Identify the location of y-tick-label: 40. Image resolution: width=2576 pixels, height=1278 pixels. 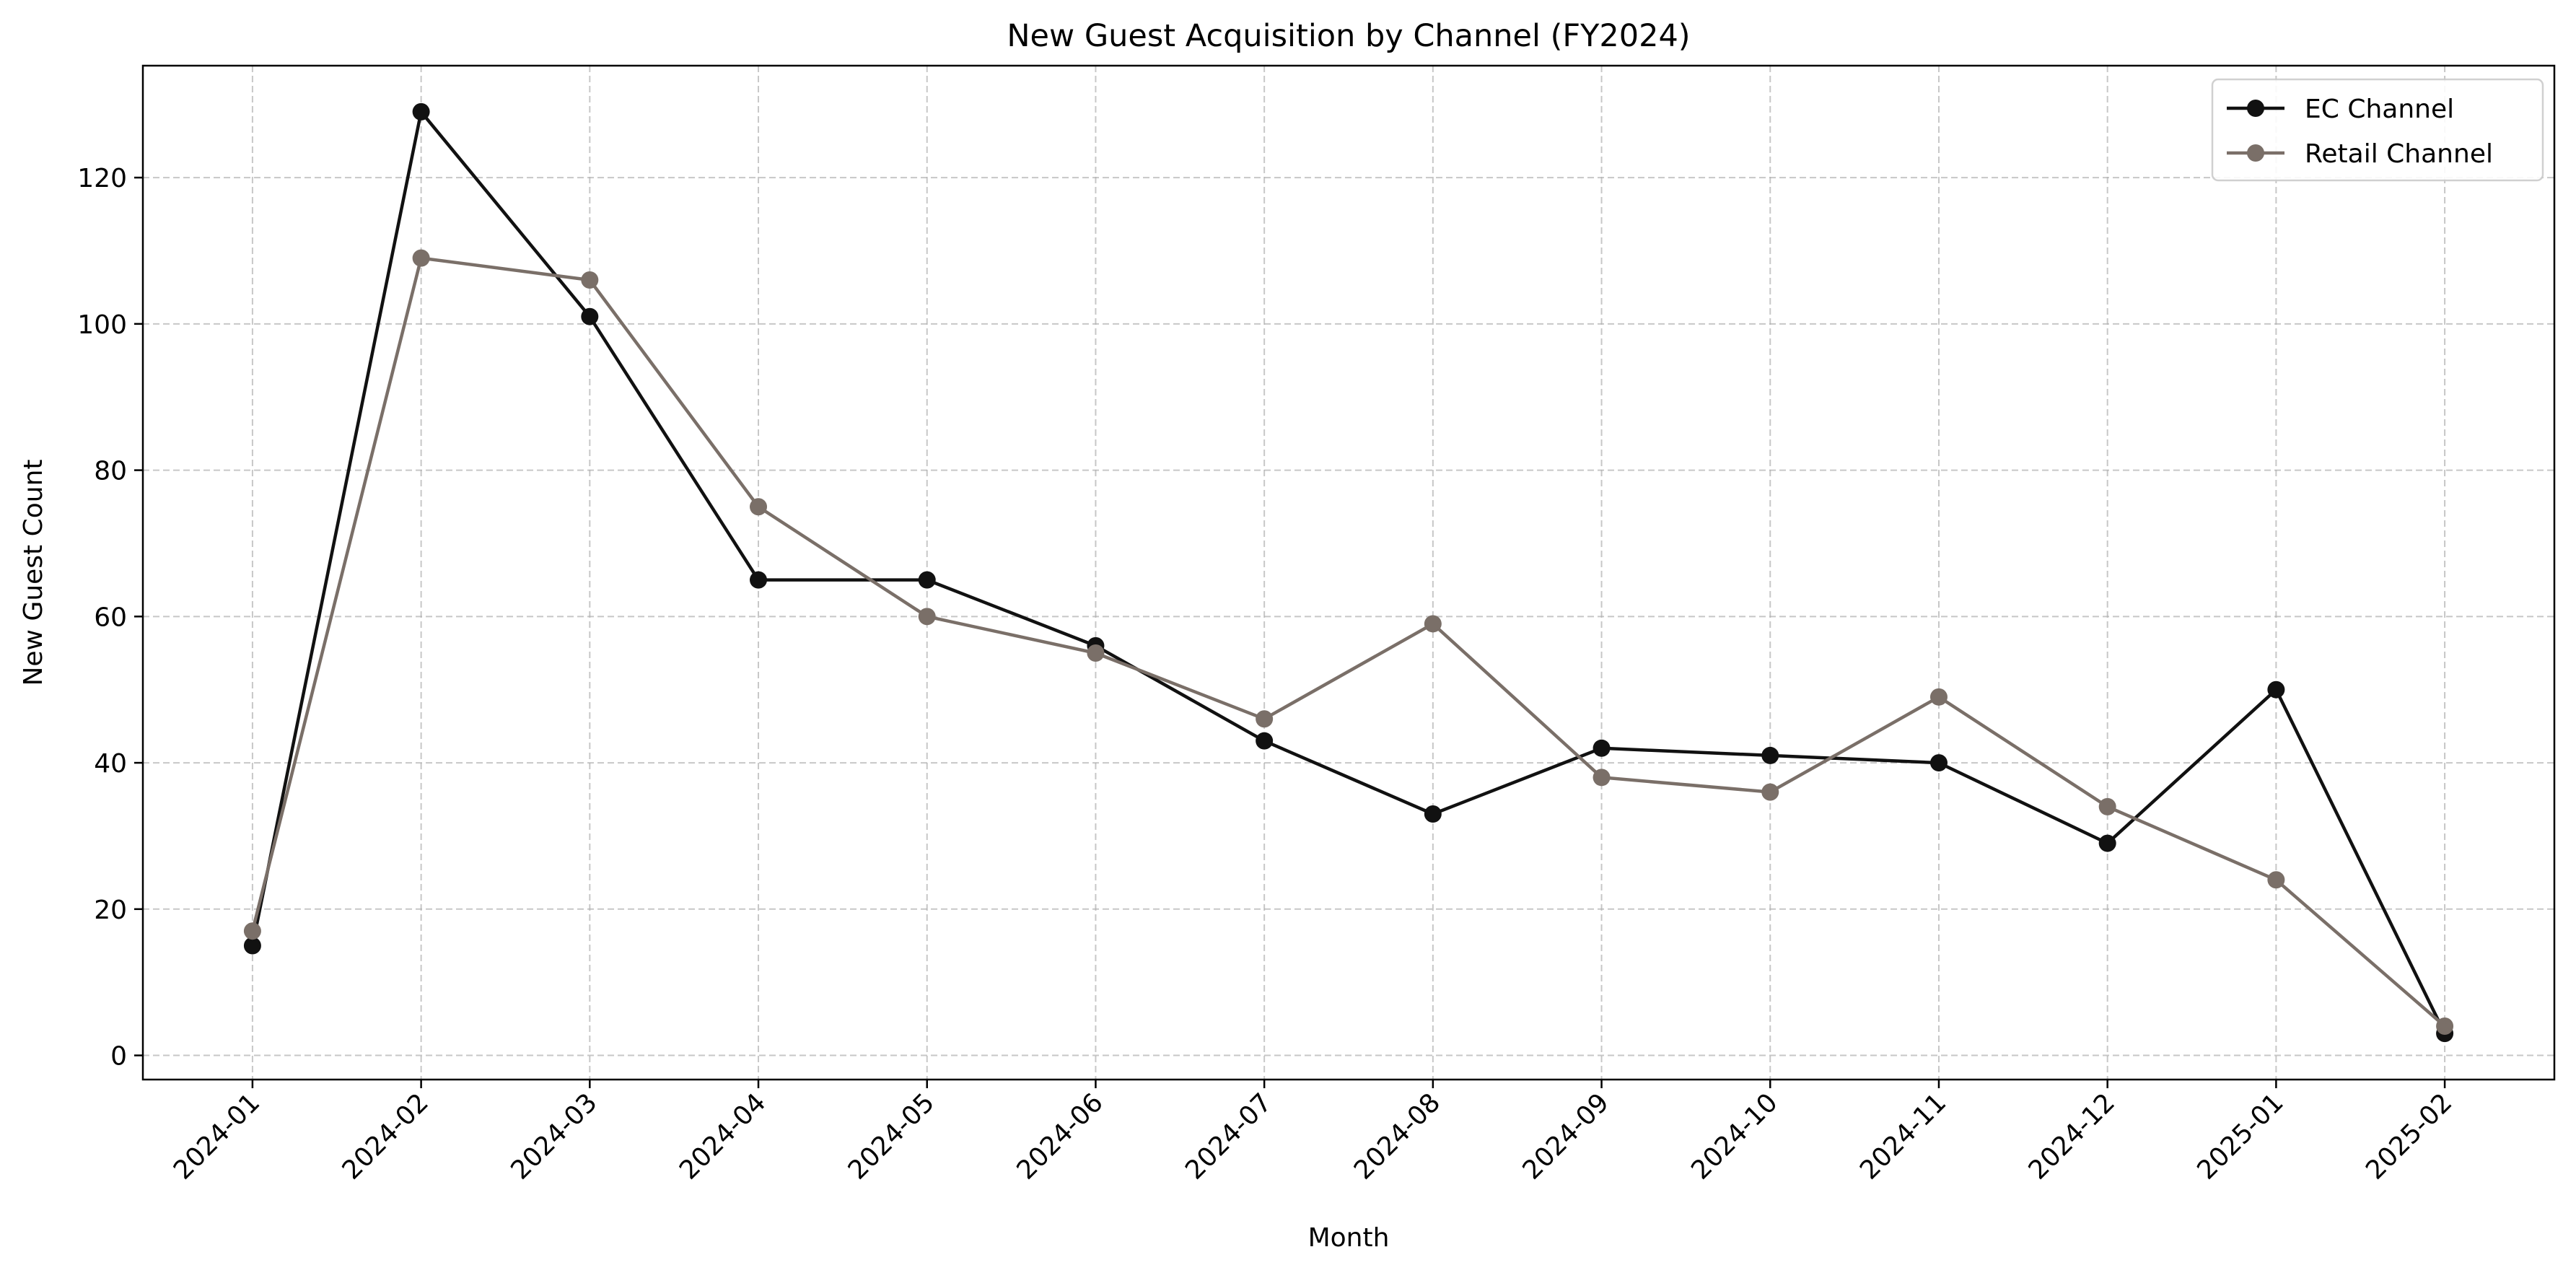
(110, 764).